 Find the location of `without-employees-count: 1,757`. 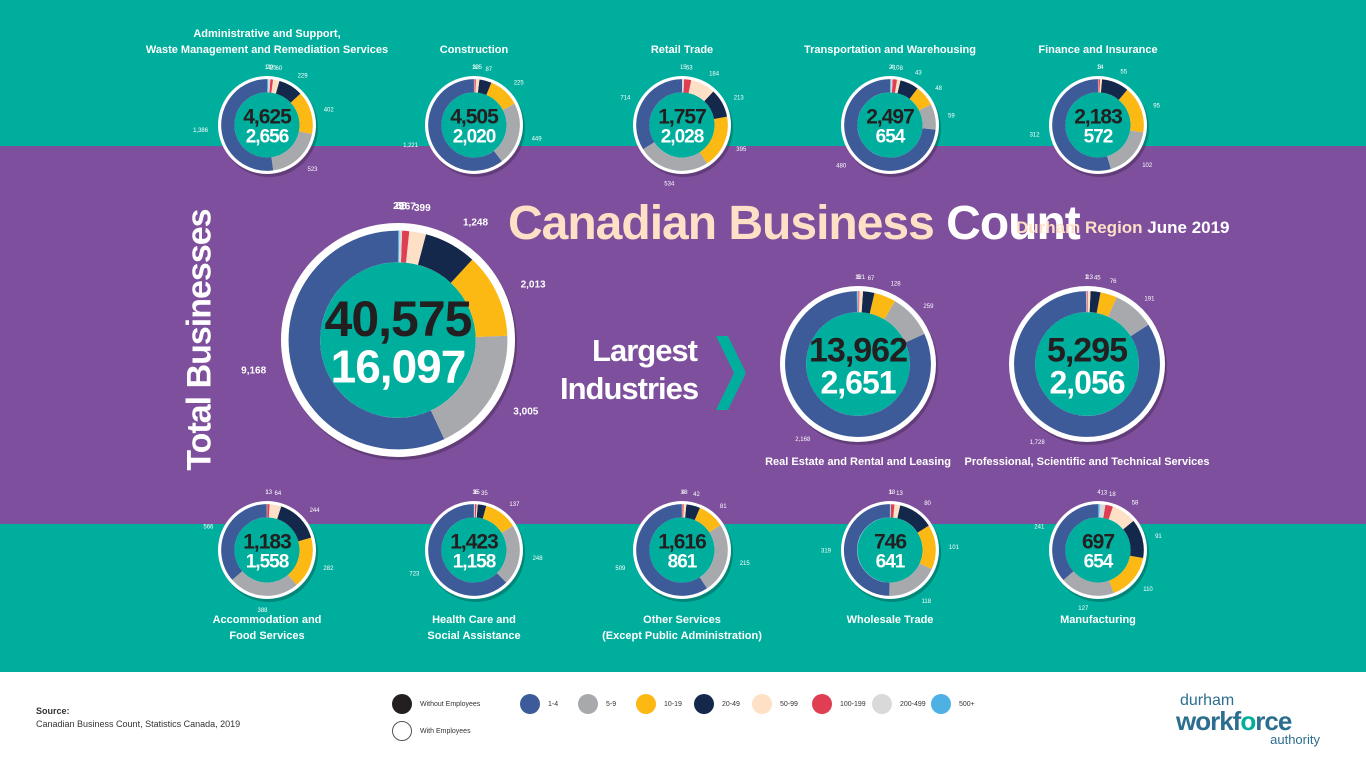

without-employees-count: 1,757 is located at coordinates (682, 116).